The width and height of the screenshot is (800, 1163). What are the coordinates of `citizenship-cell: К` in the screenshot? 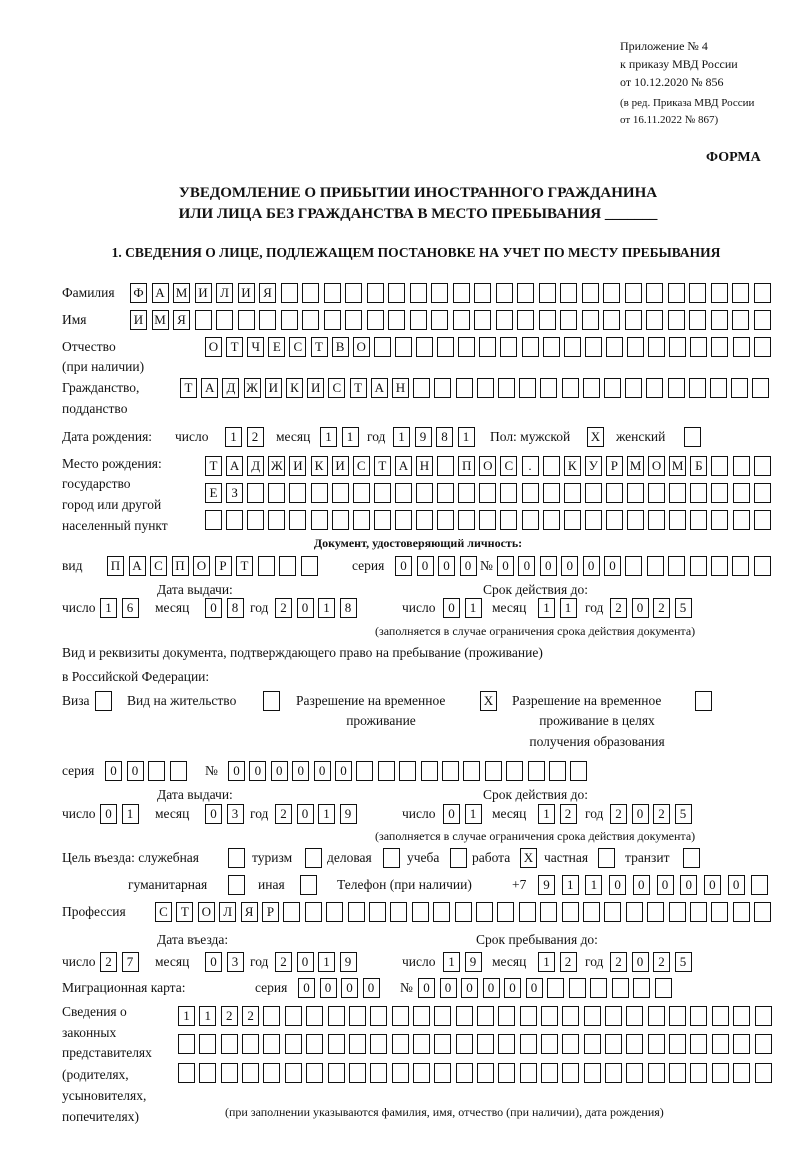 It's located at (294, 388).